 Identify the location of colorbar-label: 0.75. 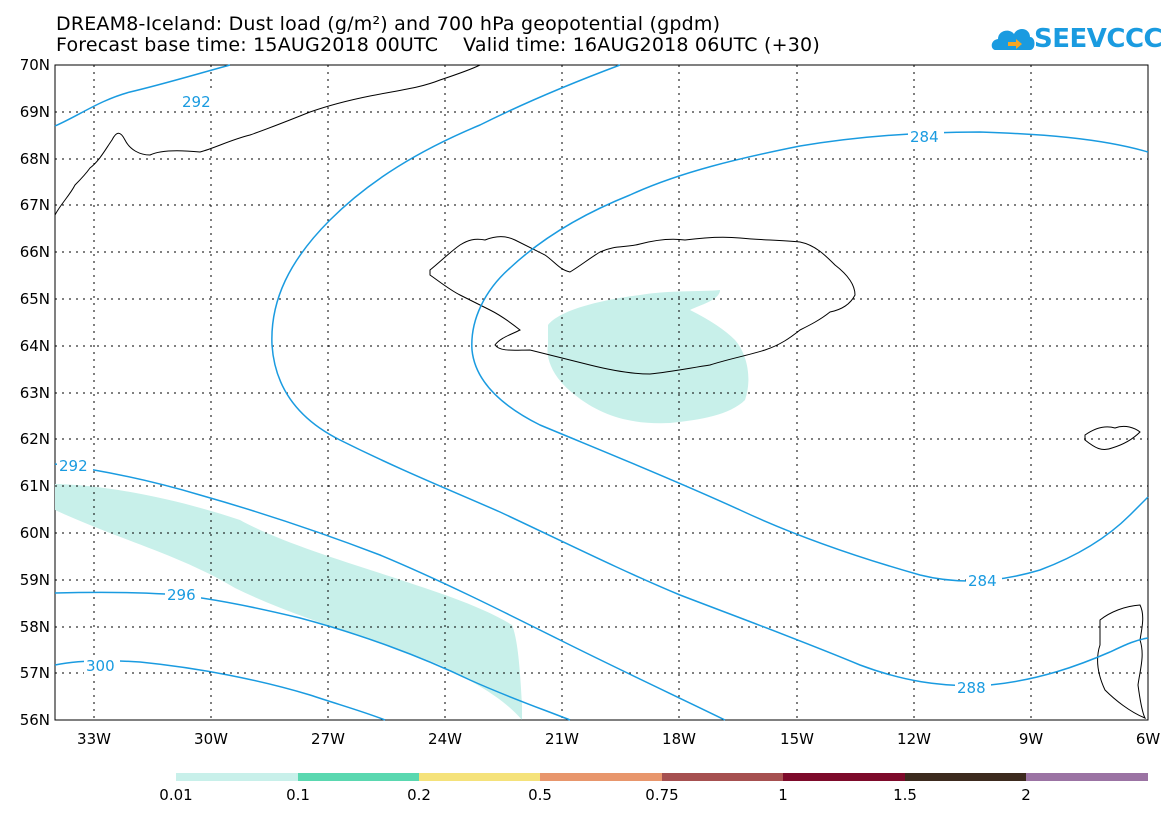
(661, 795).